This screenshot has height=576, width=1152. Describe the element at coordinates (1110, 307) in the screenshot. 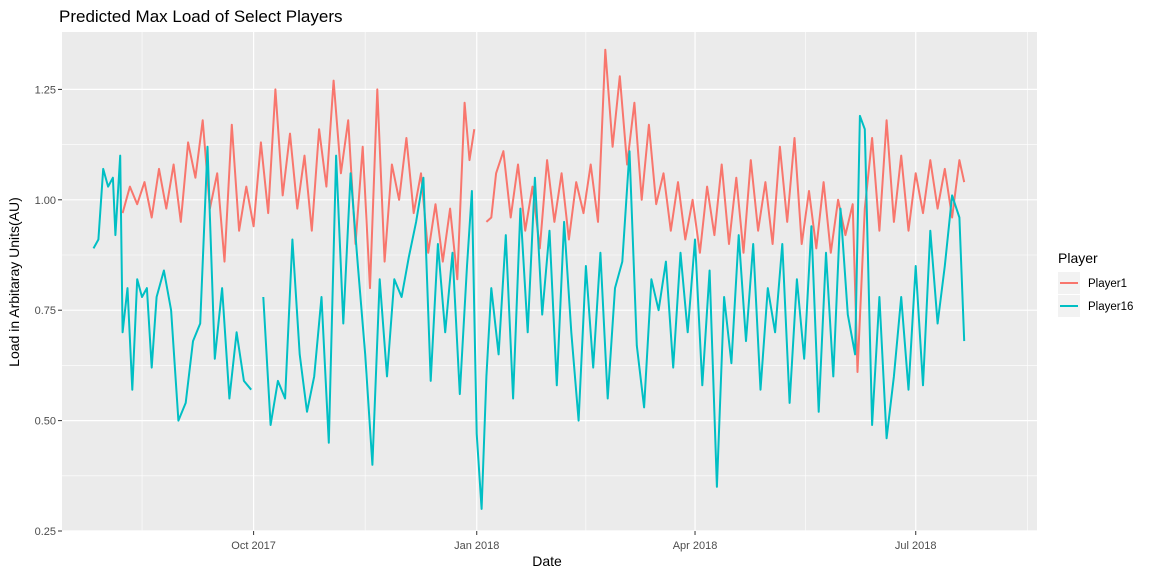

I see `legend-label: Player16` at that location.